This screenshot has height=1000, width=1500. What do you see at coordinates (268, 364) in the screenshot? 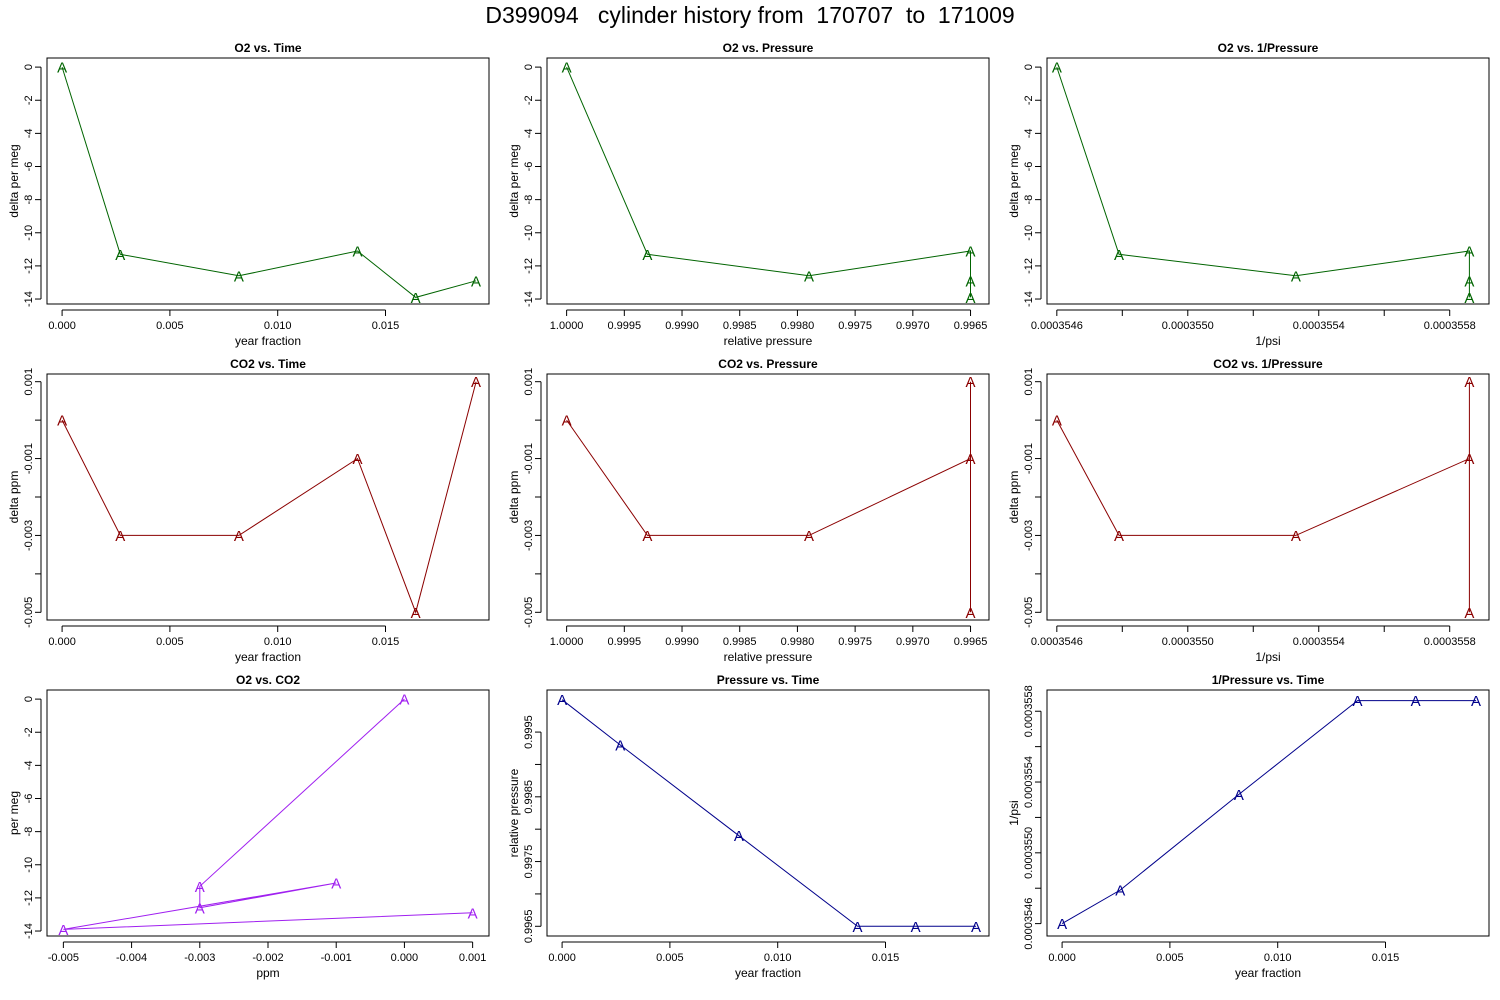
I see `chart-title: CO2 vs. Time` at bounding box center [268, 364].